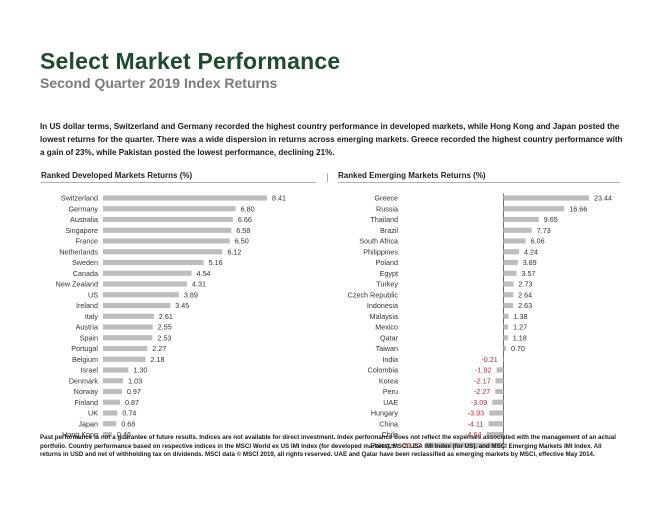 The height and width of the screenshot is (510, 660). What do you see at coordinates (128, 423) in the screenshot?
I see `value-label: 0.68` at bounding box center [128, 423].